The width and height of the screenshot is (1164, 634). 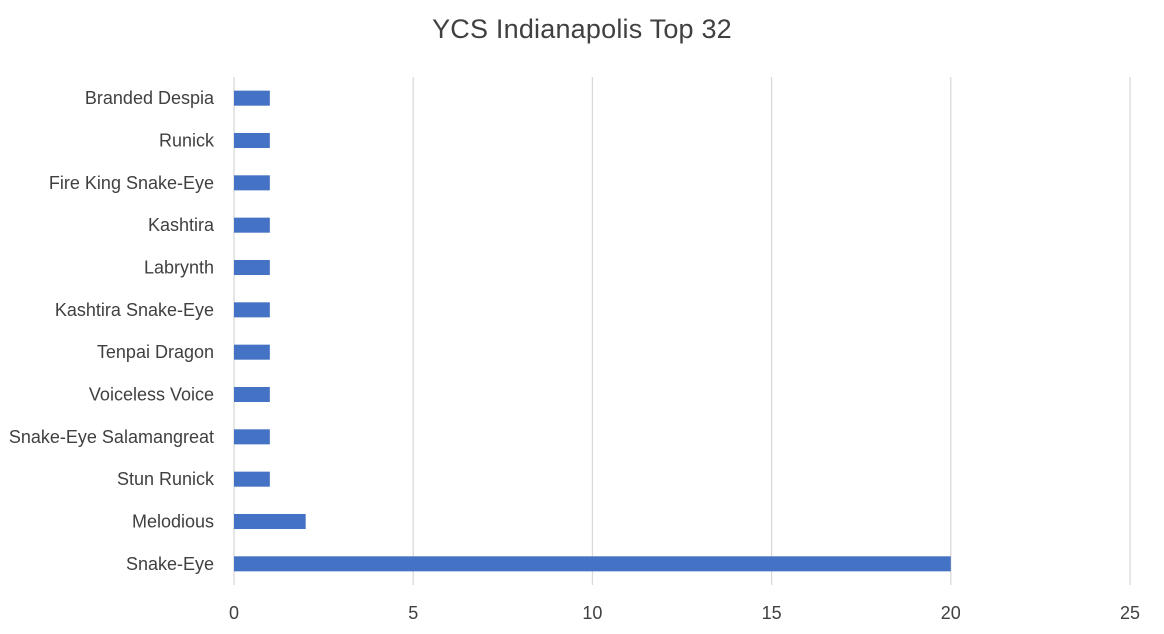 What do you see at coordinates (150, 98) in the screenshot?
I see `category-label: Branded Despia` at bounding box center [150, 98].